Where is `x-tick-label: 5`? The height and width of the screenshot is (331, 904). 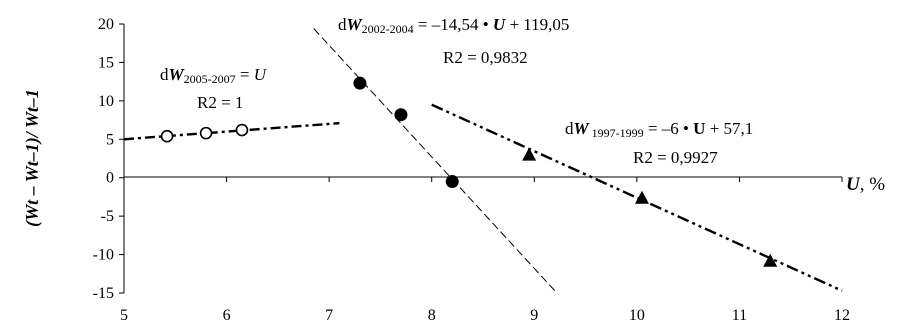 x-tick-label: 5 is located at coordinates (124, 315).